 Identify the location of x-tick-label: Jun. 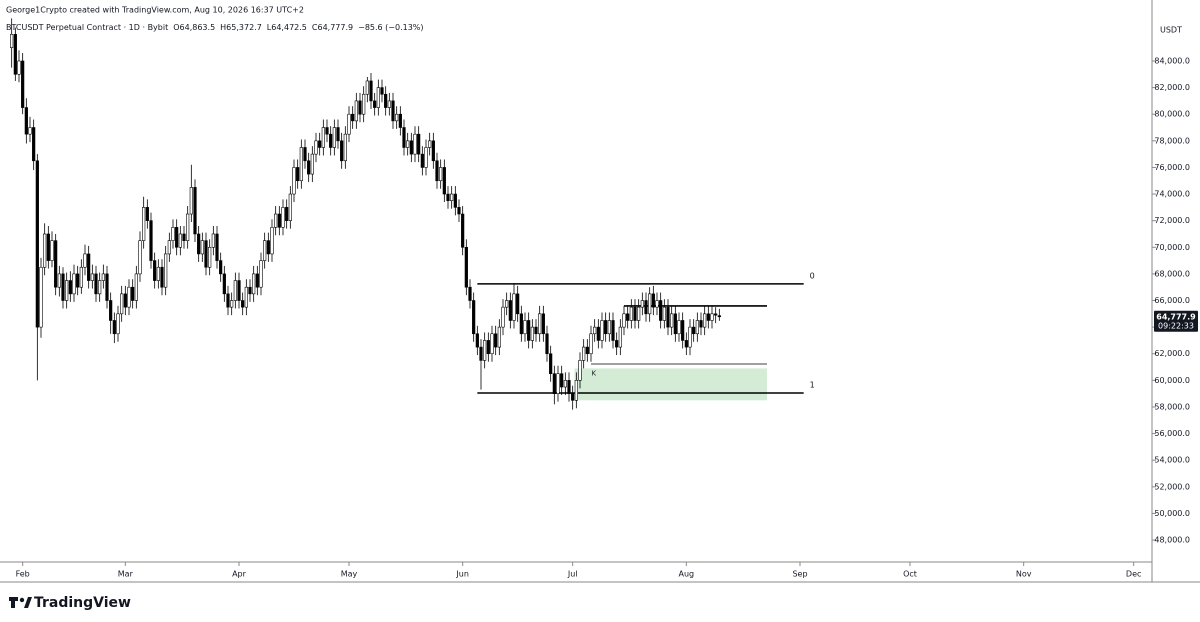
(462, 574).